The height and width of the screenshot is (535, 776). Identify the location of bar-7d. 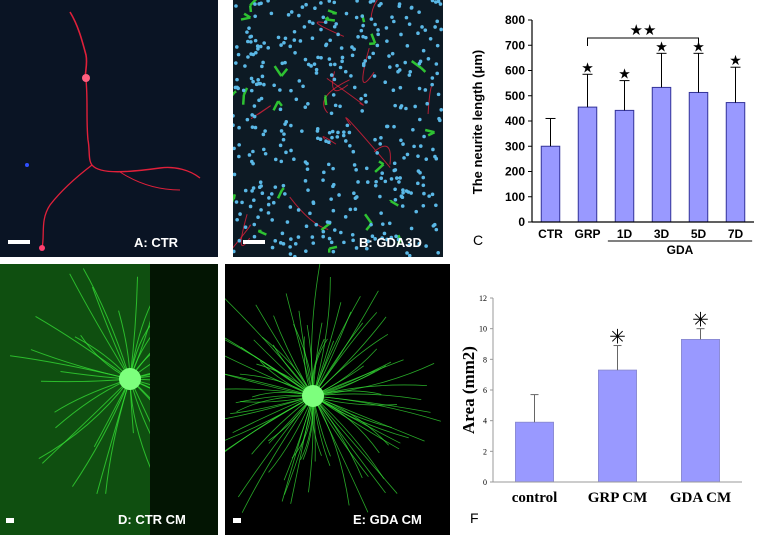
(735, 162).